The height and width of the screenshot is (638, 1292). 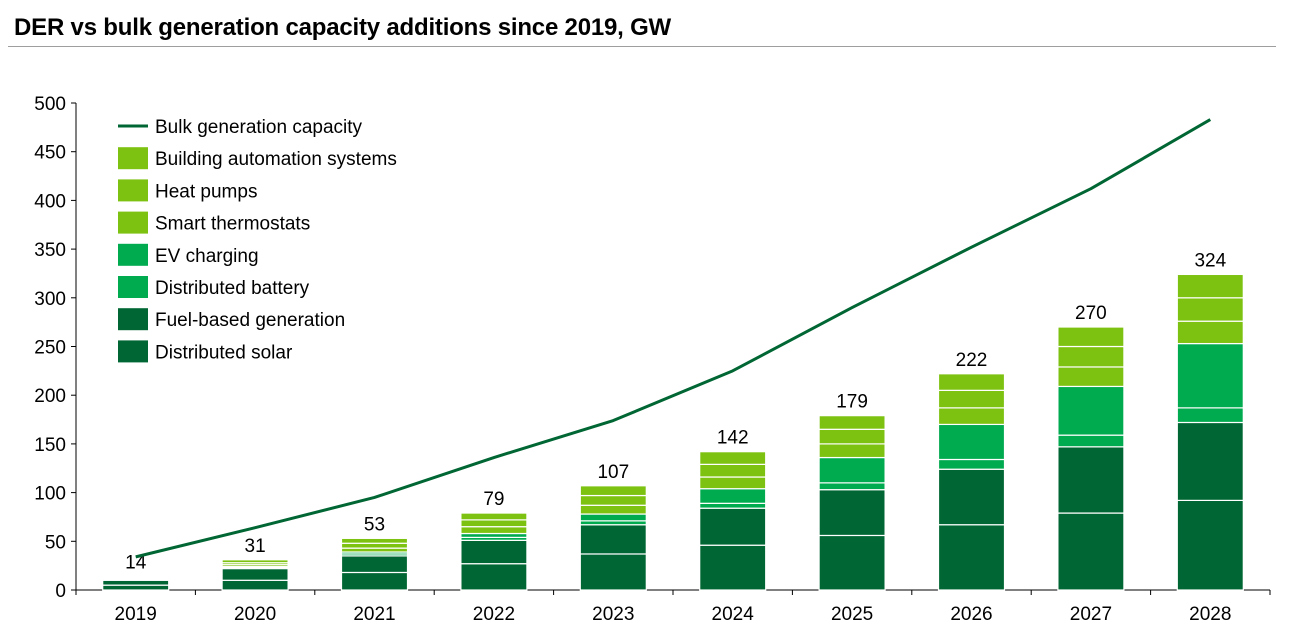 I want to click on bar-total-label: 222, so click(x=972, y=360).